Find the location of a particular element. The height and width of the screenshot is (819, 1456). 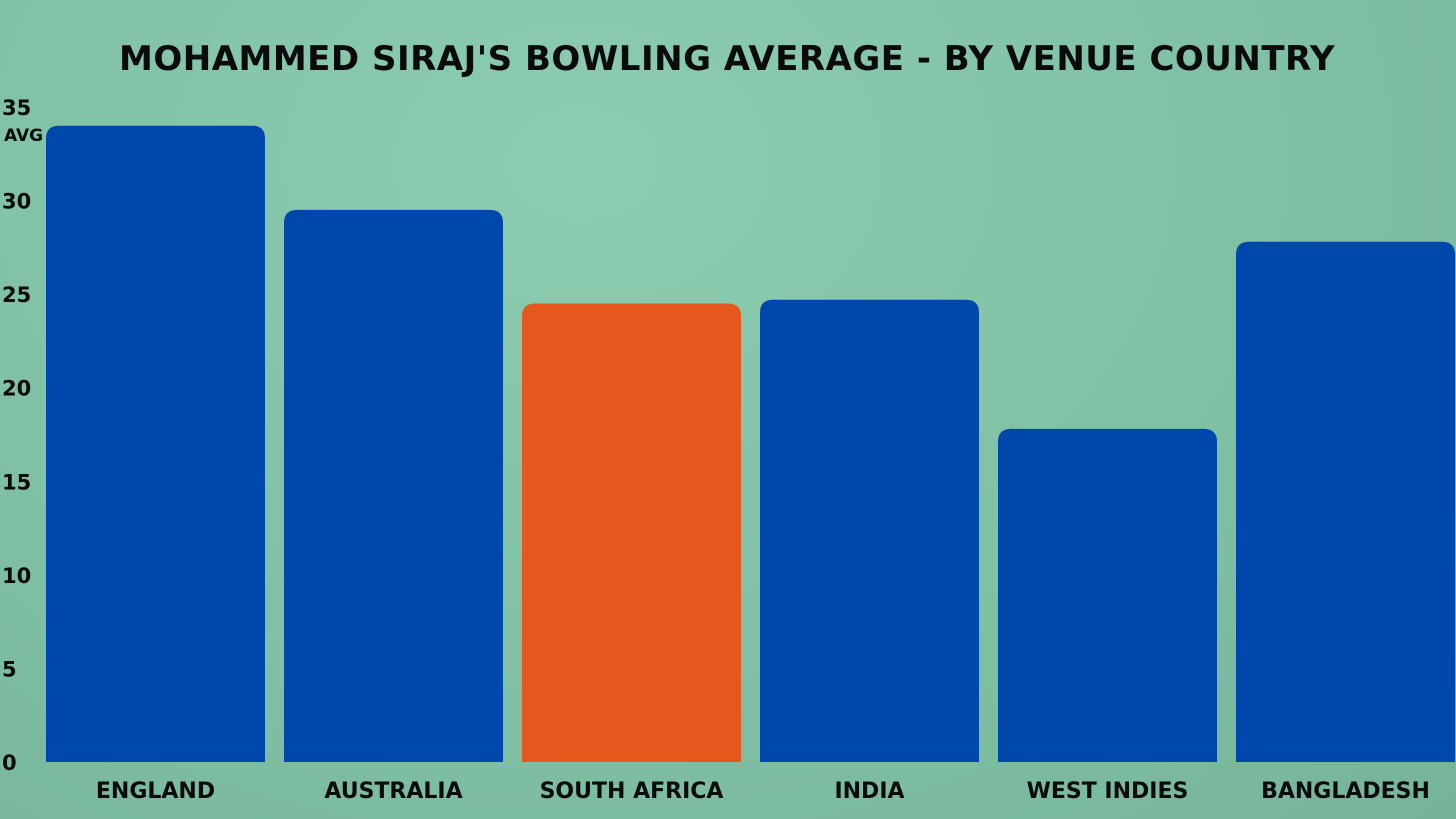

x-category-label: WEST INDIES is located at coordinates (1108, 791).